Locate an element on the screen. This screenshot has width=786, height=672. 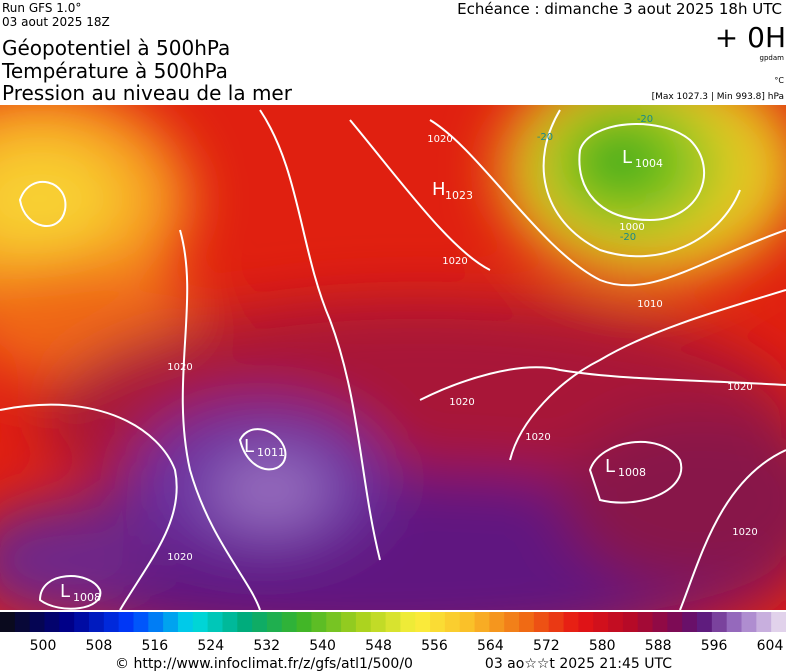
colorbar-tick-label: 532 is located at coordinates (266, 646).